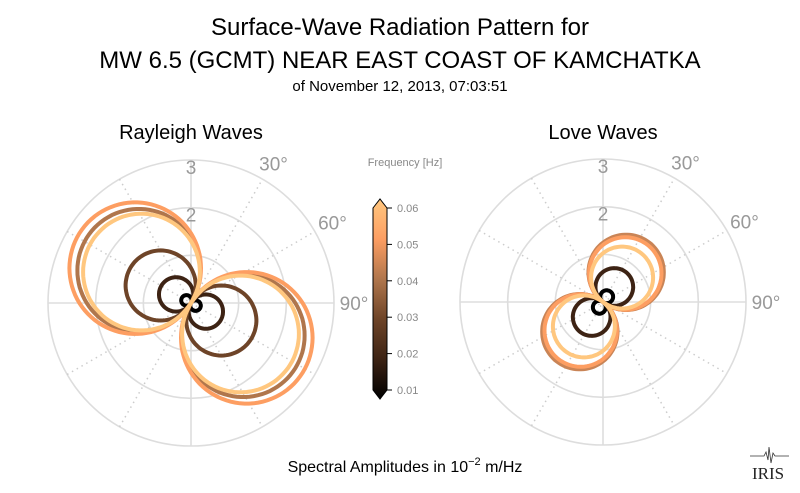  Describe the element at coordinates (407, 391) in the screenshot. I see `colorbar-tick-label: 0.01` at that location.